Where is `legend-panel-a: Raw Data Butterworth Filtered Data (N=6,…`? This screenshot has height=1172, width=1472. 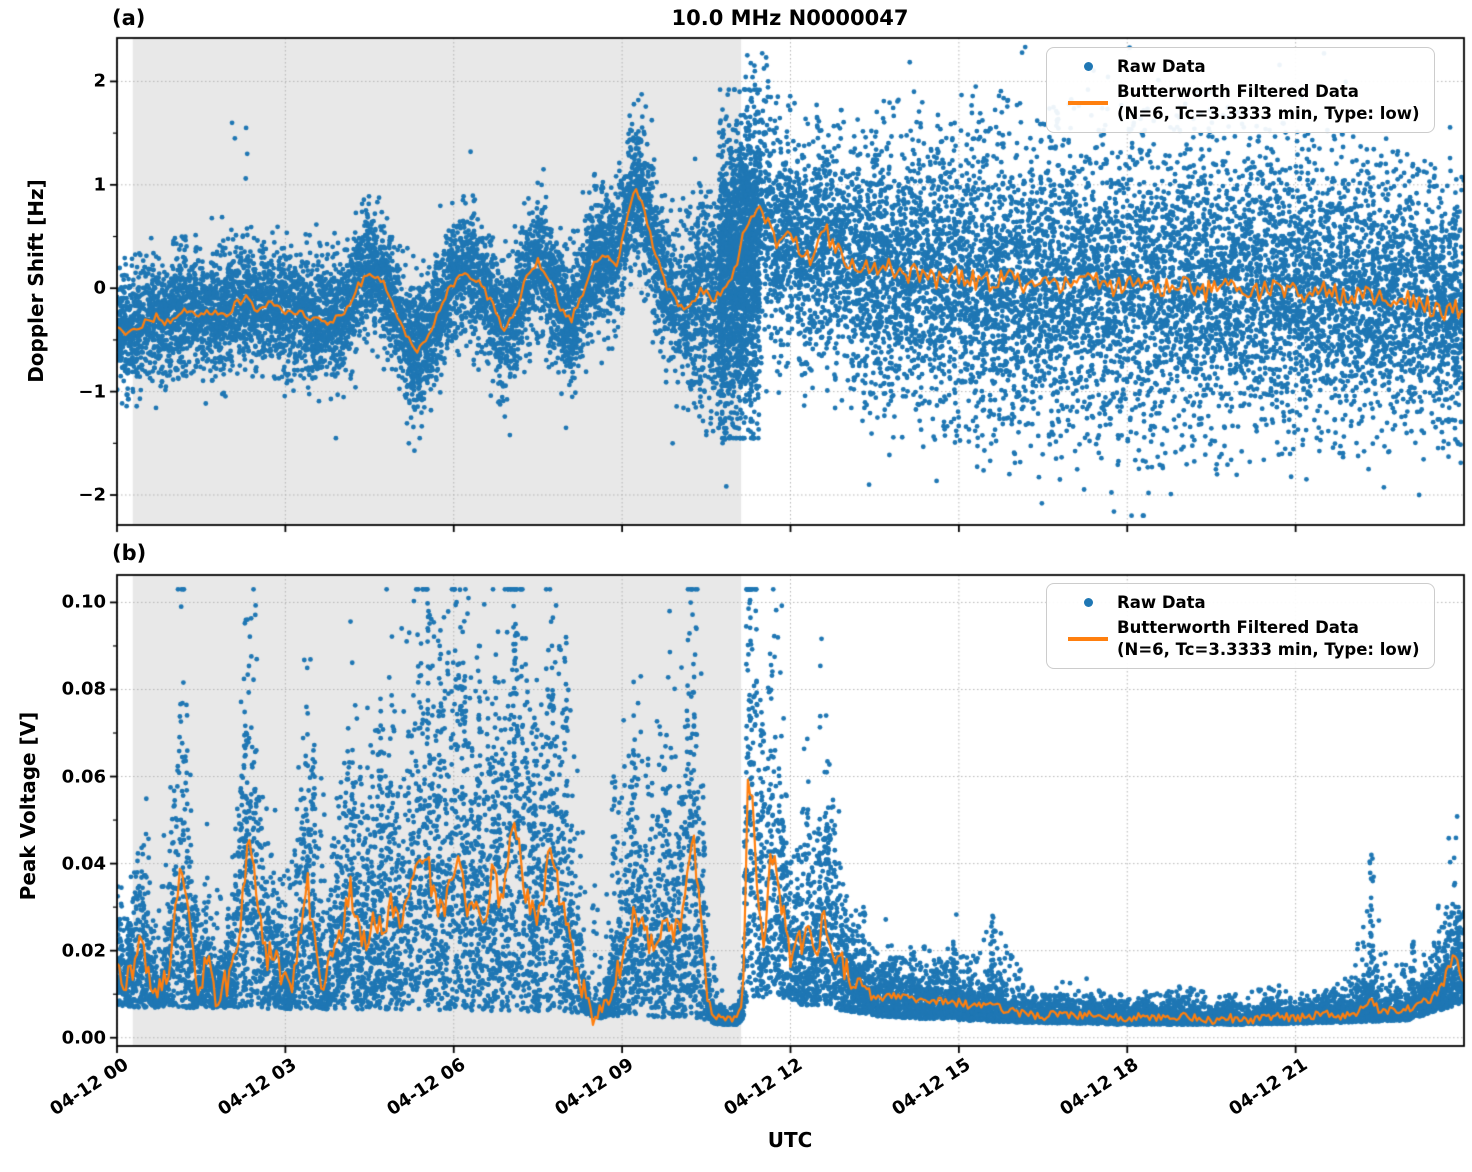 legend-panel-a: Raw Data Butterworth Filtered Data (N=6,… is located at coordinates (1240, 90).